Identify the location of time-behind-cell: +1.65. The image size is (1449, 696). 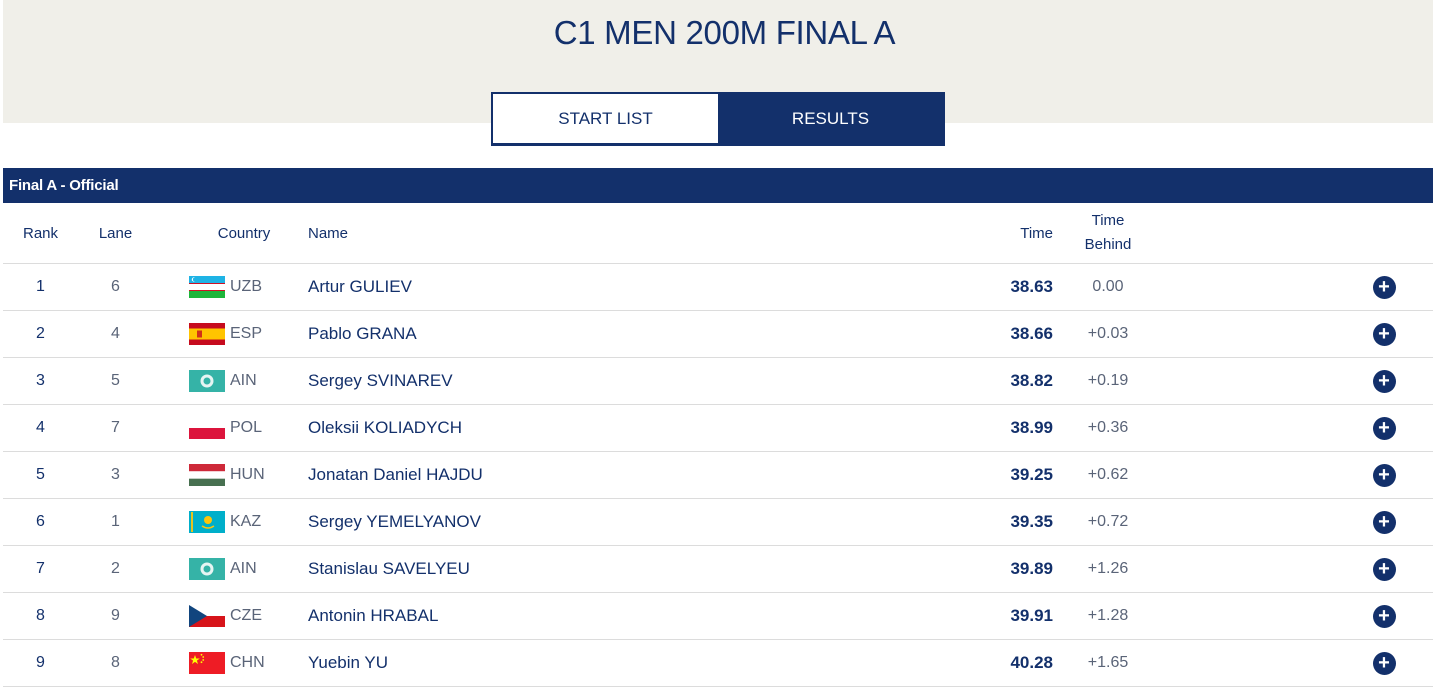
(1108, 662).